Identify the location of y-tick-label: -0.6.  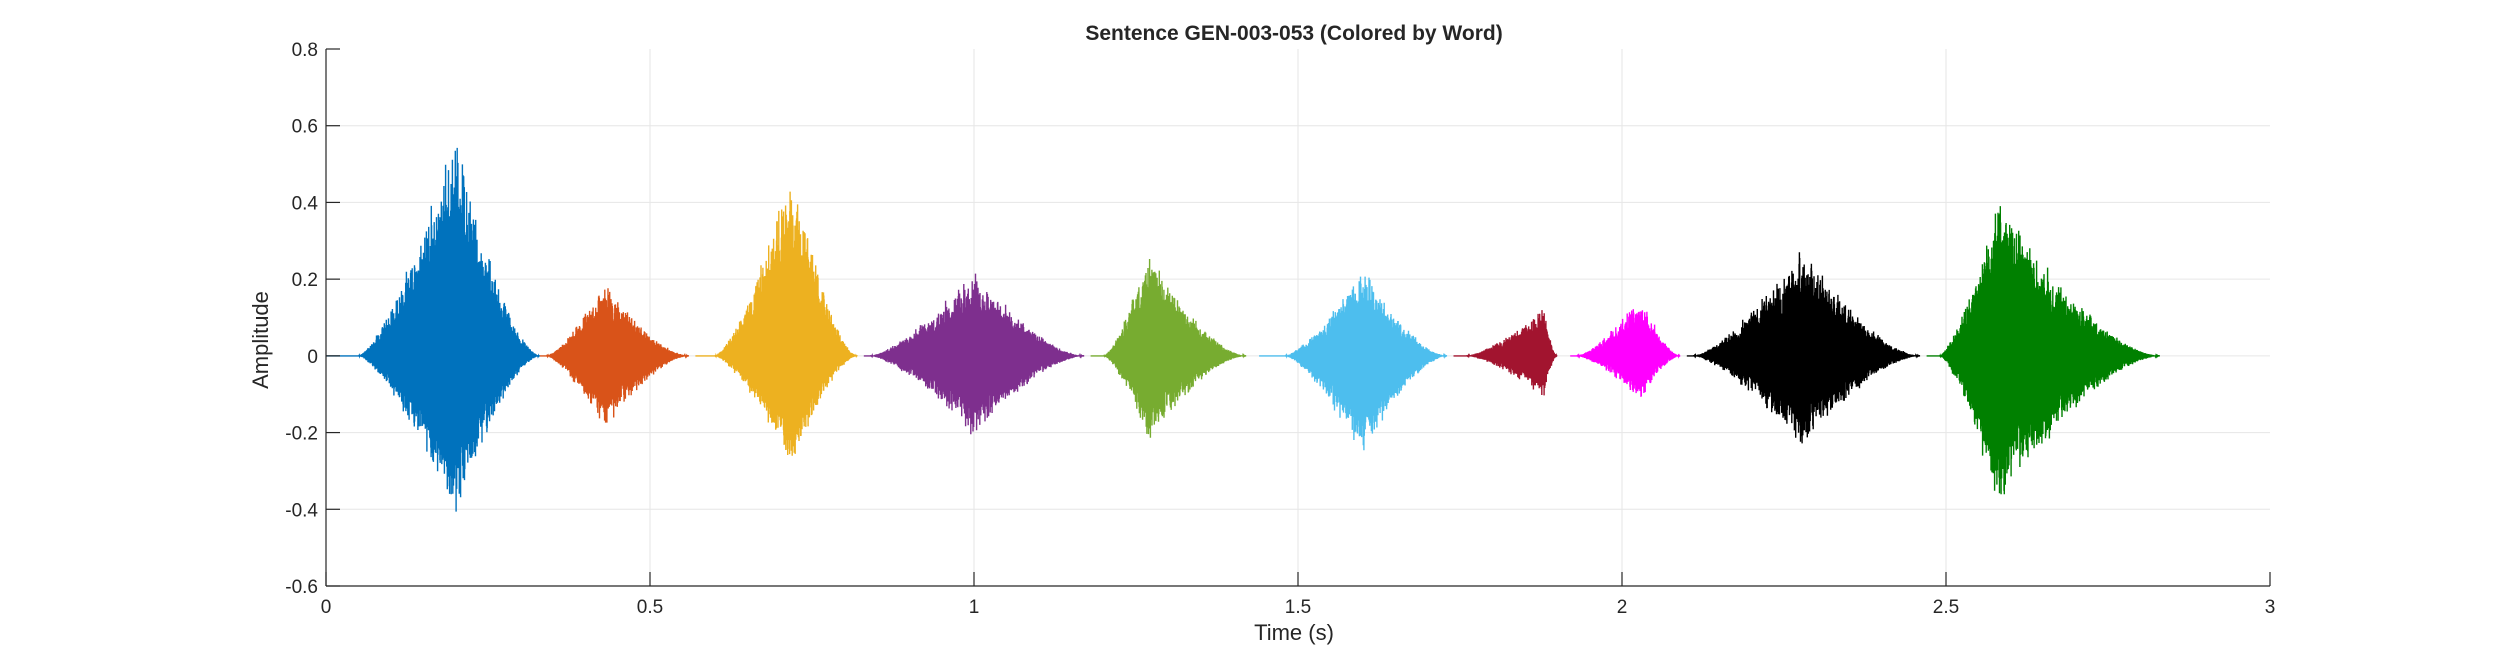
(301, 587).